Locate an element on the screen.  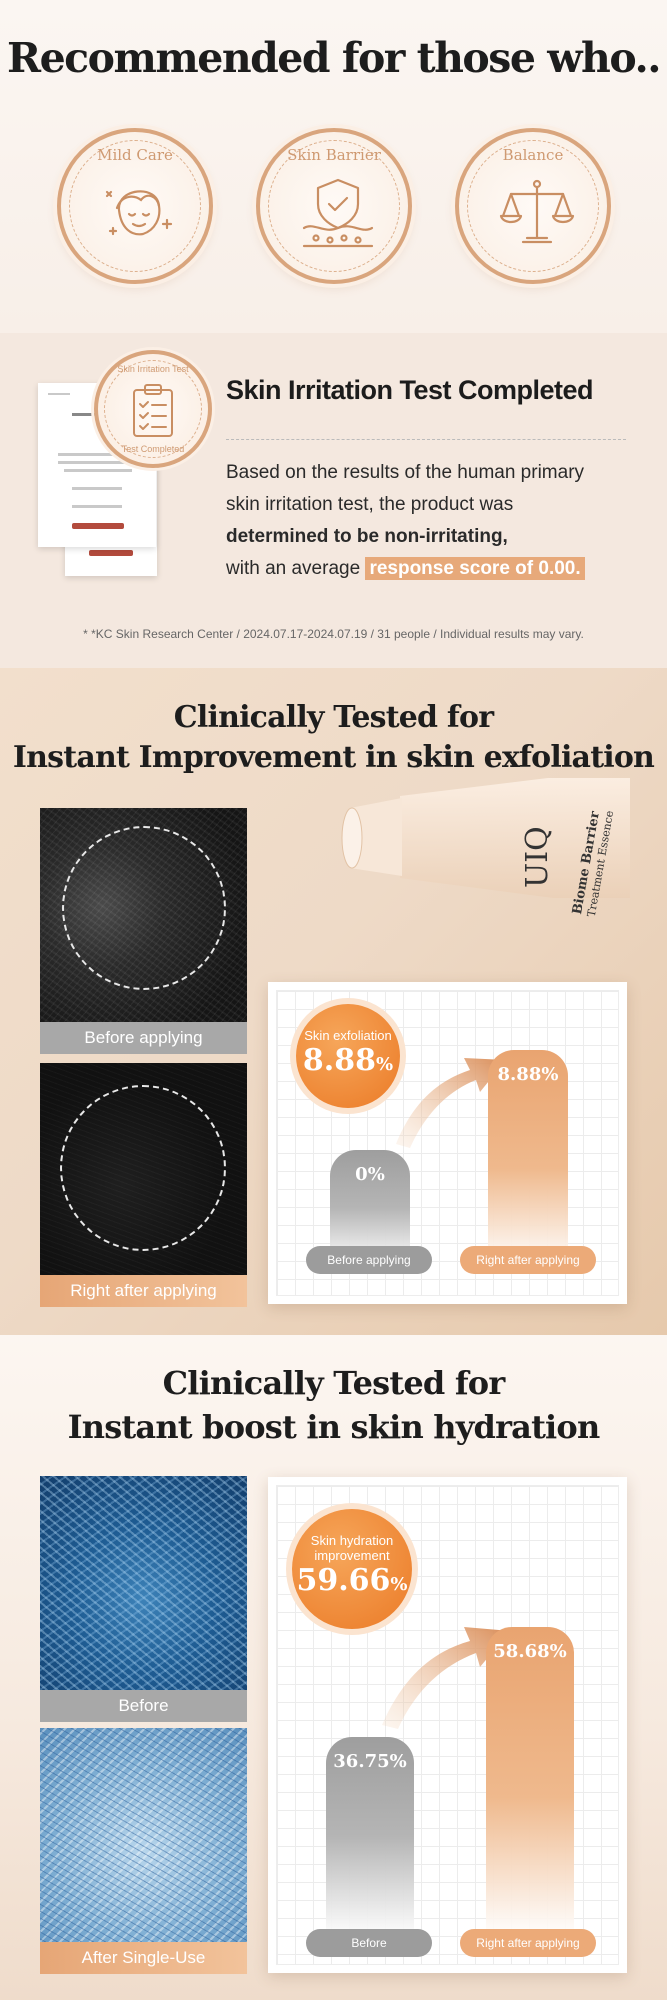
scale-icon is located at coordinates (537, 211).